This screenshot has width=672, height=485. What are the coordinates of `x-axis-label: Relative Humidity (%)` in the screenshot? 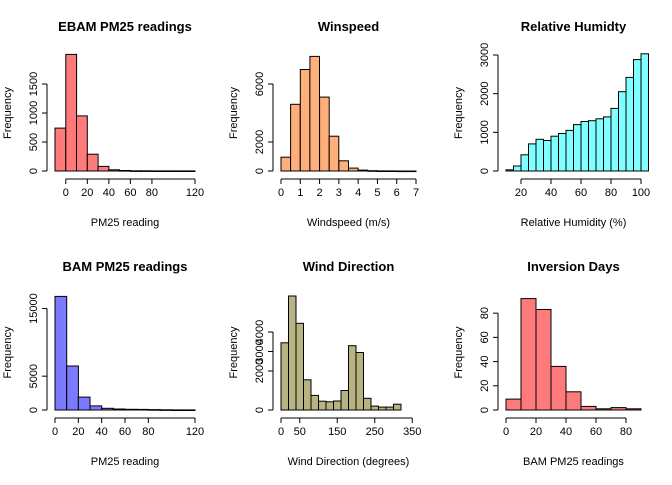 It's located at (574, 223).